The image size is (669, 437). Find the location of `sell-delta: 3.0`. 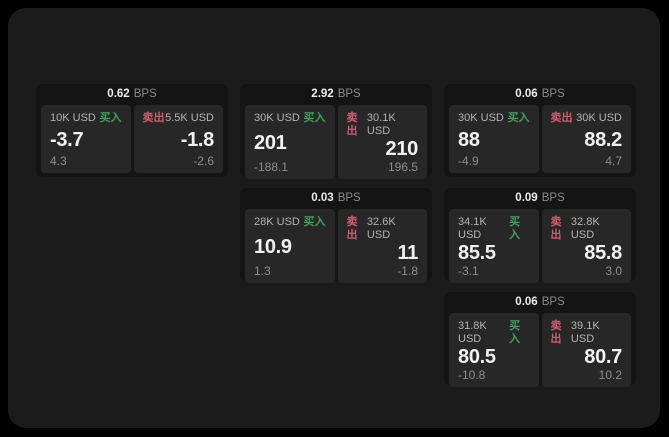

sell-delta: 3.0 is located at coordinates (613, 271).